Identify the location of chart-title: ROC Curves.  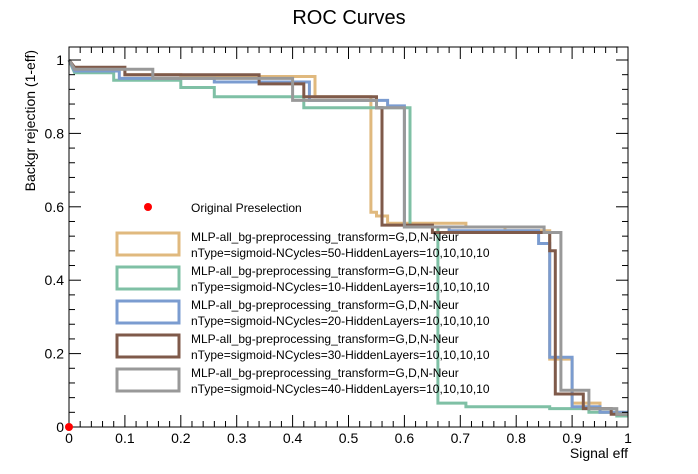
(348, 18).